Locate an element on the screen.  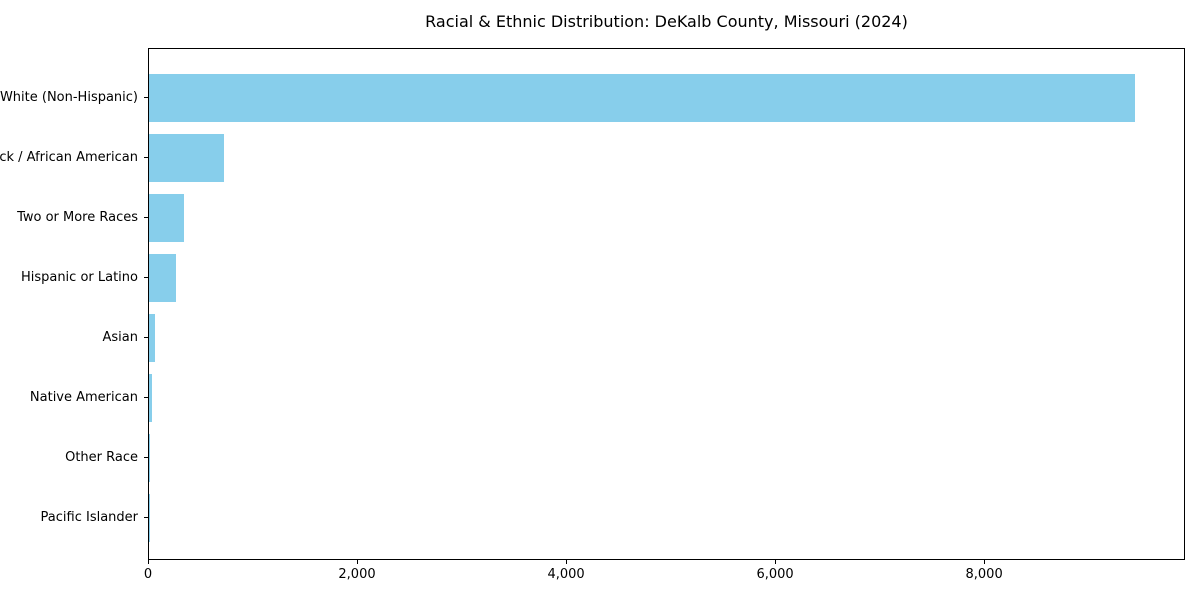
x-axis: 0 2,000 4,000 6,000 8,000 is located at coordinates (664, 576).